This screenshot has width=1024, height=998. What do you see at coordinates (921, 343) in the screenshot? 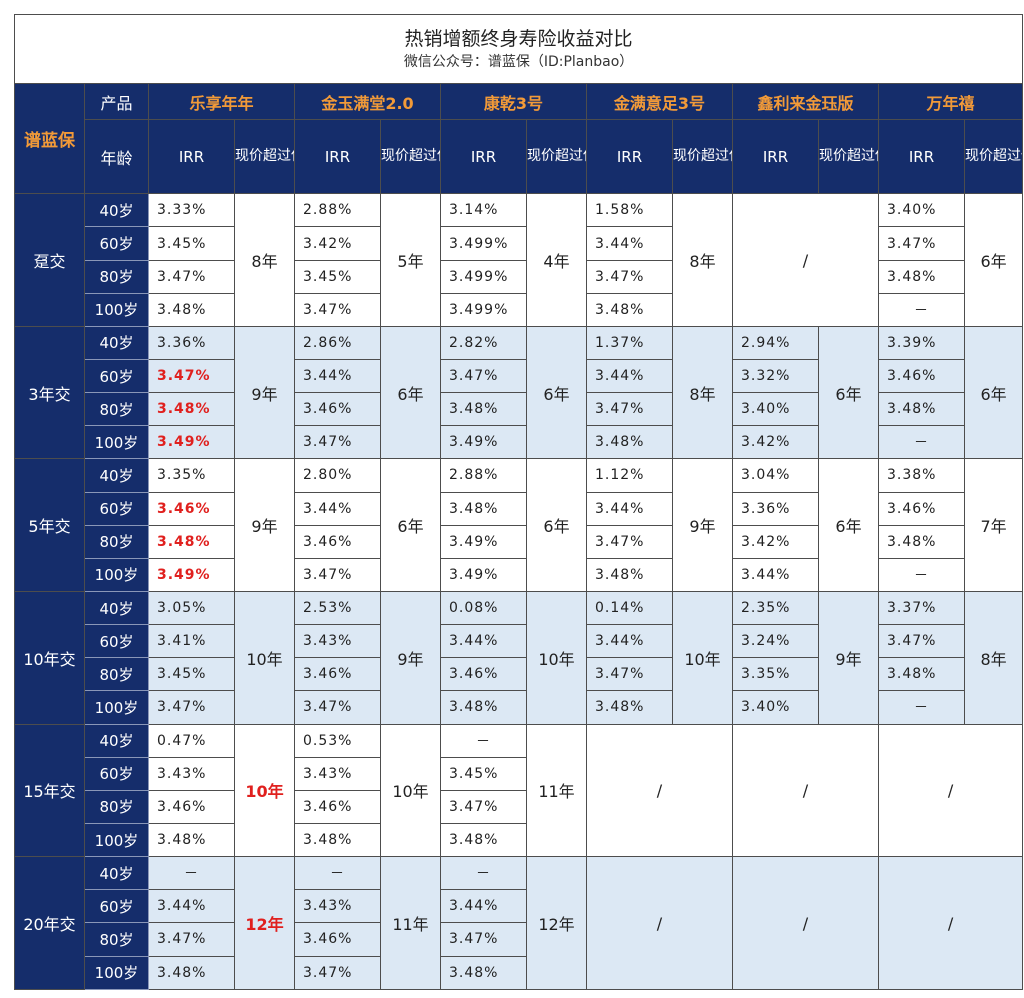
I see `irr-value: 3.39%` at bounding box center [921, 343].